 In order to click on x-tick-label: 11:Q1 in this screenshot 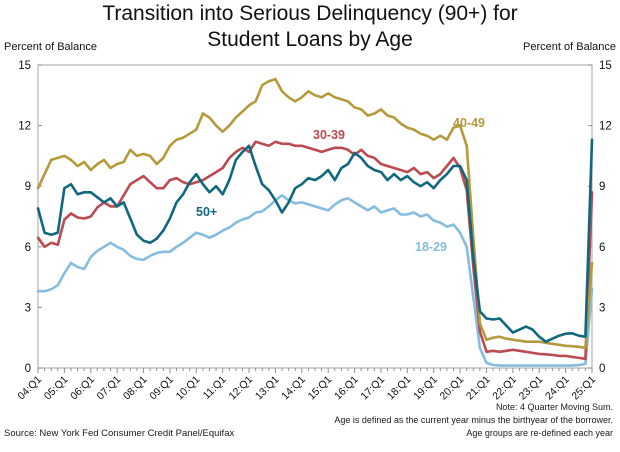, I will do `click(215, 388)`.